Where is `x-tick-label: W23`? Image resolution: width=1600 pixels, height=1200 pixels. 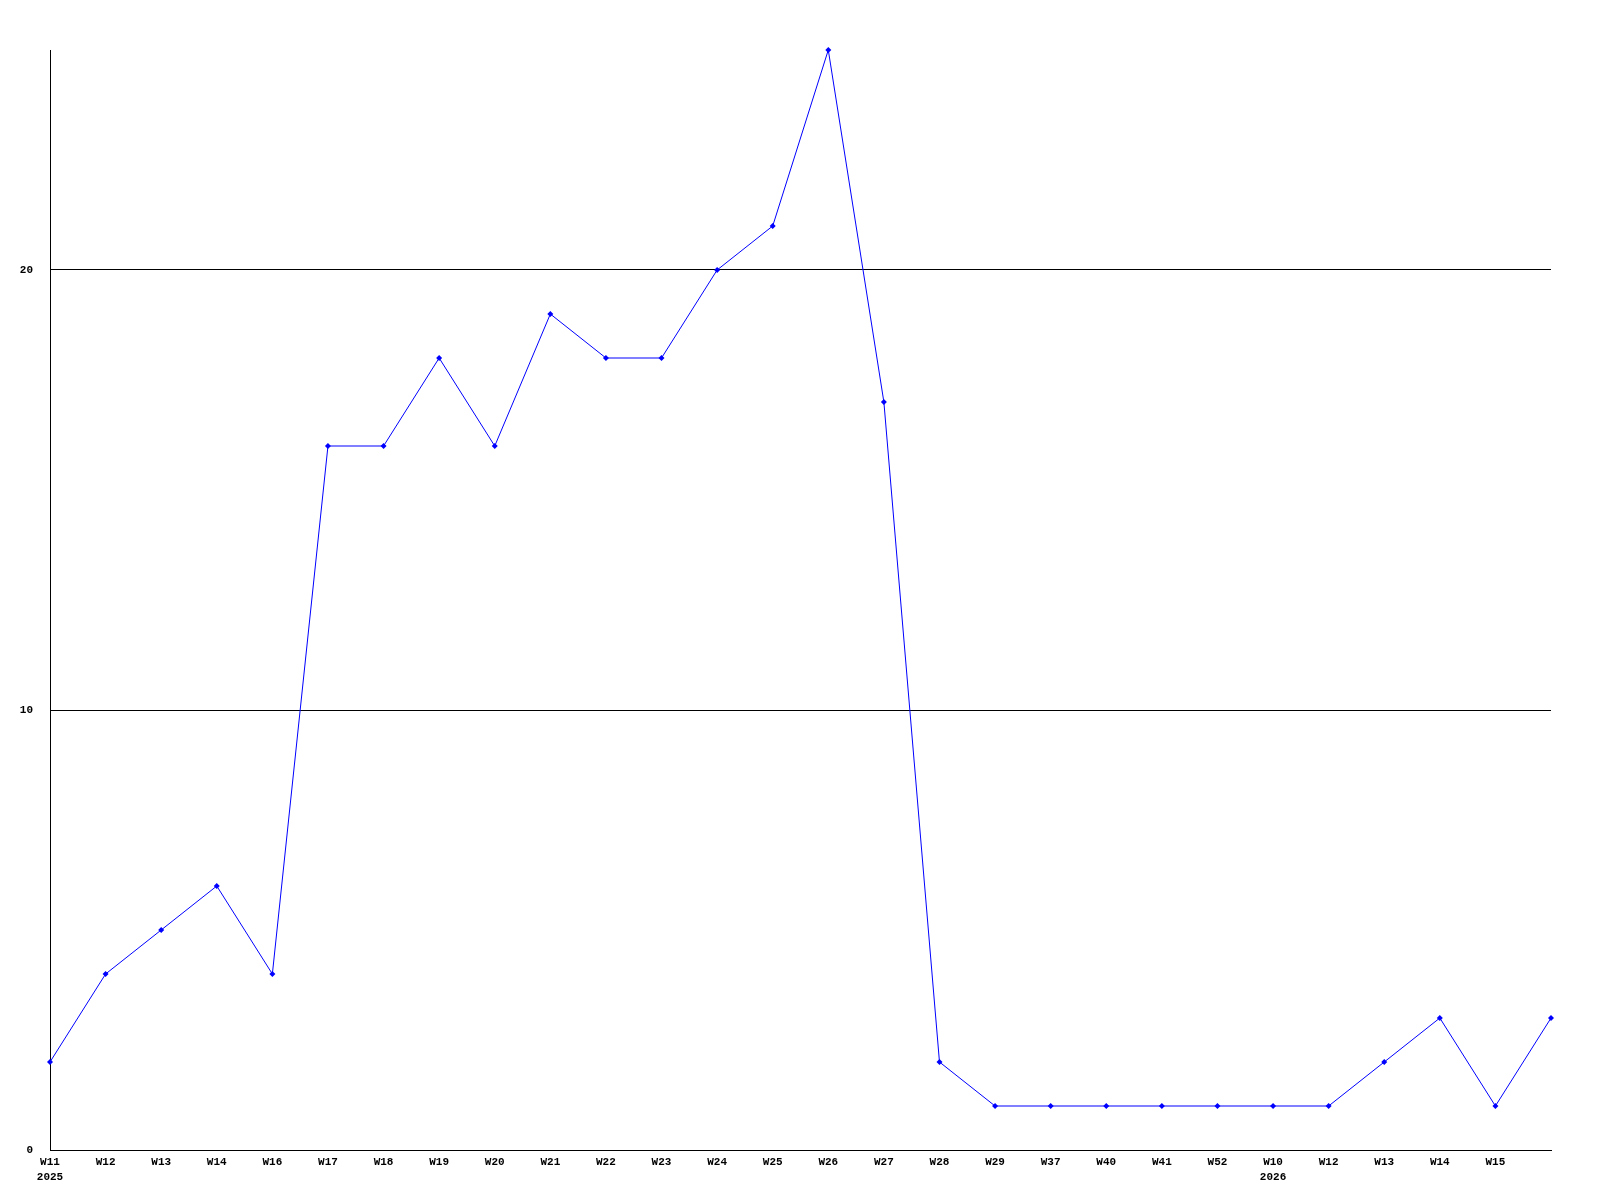 x-tick-label: W23 is located at coordinates (661, 1162).